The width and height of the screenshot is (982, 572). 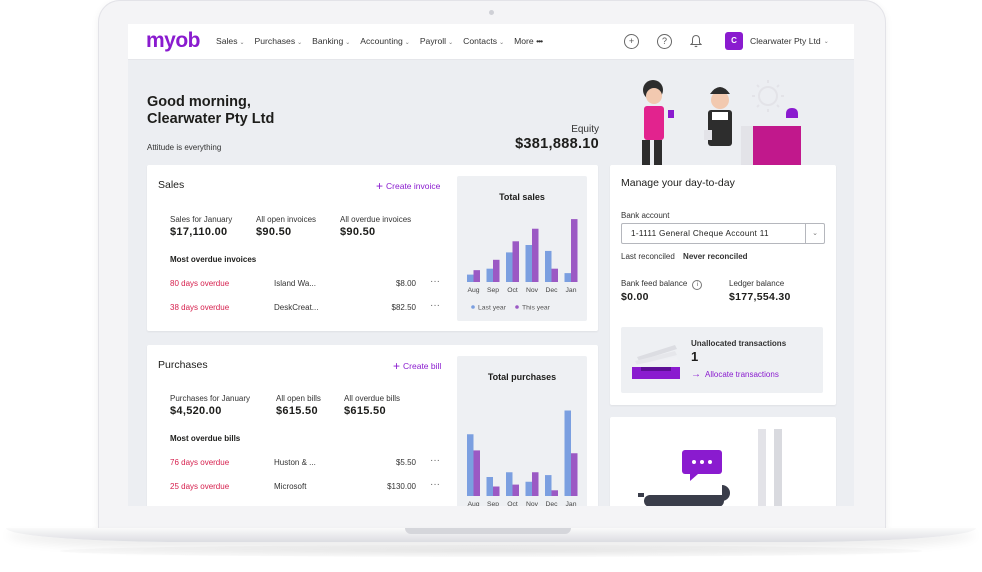 I want to click on info-icon: i, so click(x=697, y=285).